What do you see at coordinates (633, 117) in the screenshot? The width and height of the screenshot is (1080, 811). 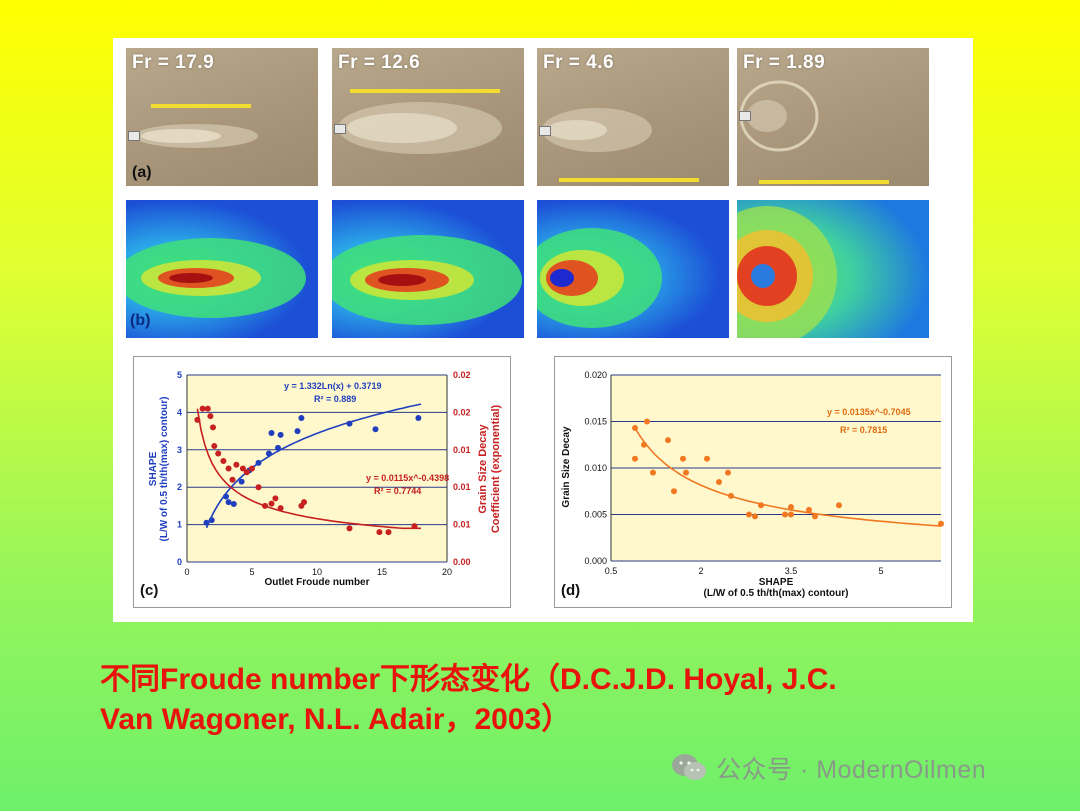 I see `flume-photo-3: Fr = 4.6` at bounding box center [633, 117].